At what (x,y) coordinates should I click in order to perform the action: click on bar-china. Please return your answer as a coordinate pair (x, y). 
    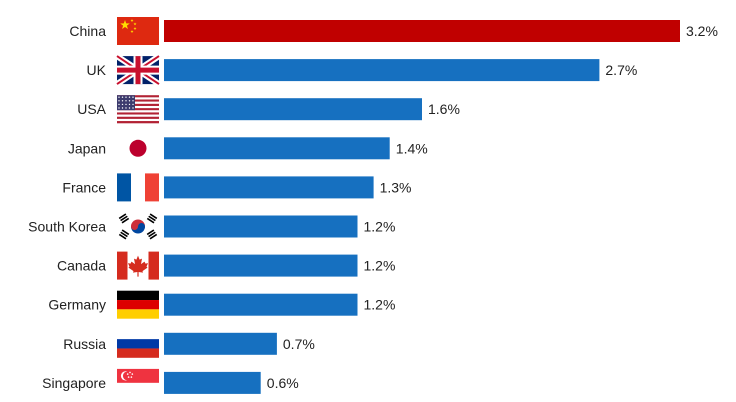
    Looking at the image, I should click on (422, 31).